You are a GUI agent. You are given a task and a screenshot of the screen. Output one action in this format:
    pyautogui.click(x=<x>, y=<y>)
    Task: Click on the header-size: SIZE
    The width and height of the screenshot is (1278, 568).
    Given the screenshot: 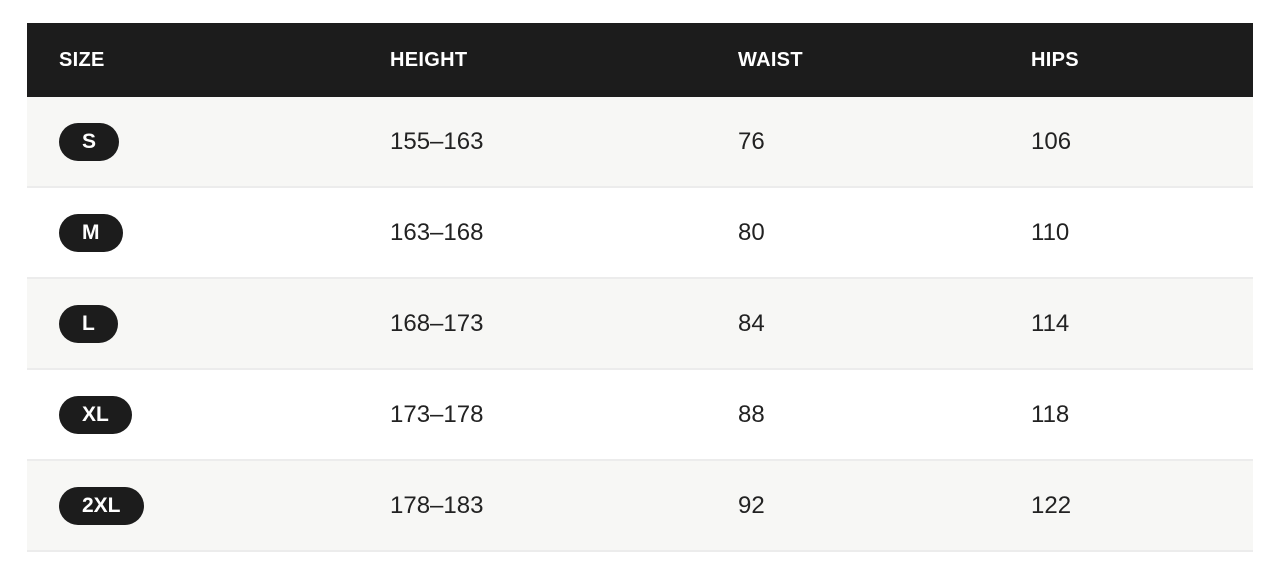 What is the action you would take?
    pyautogui.click(x=82, y=60)
    